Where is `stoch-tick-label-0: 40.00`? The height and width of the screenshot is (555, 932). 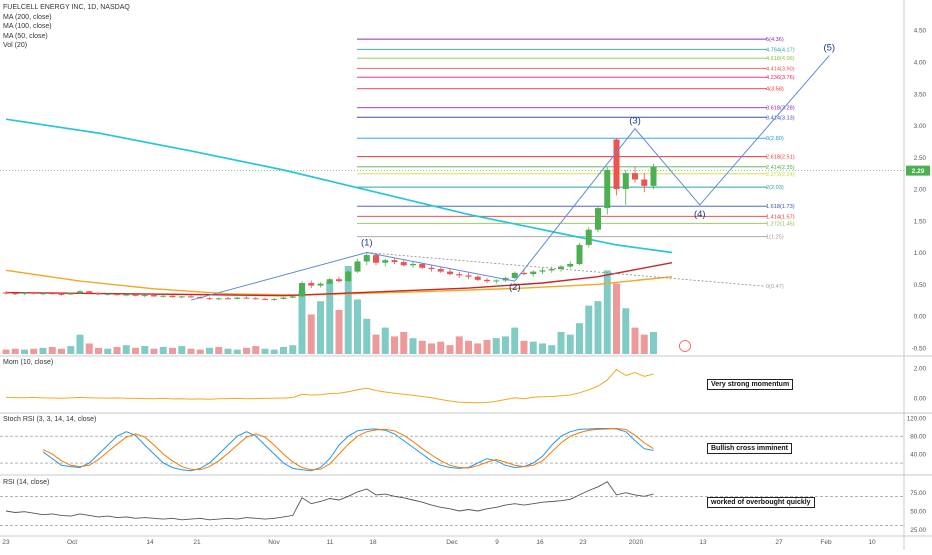 stoch-tick-label-0: 40.00 is located at coordinates (918, 455).